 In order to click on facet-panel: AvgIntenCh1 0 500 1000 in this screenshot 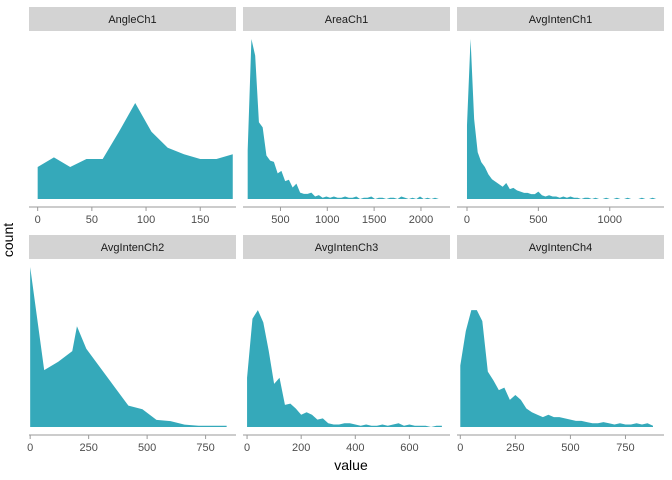, I will do `click(560, 116)`.